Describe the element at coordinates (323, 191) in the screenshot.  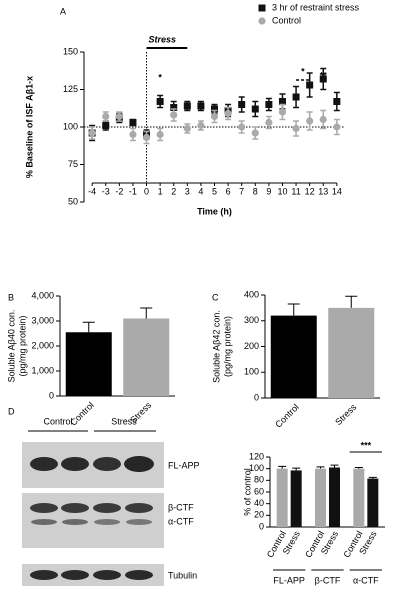
I see `x-tick-label: 13` at that location.